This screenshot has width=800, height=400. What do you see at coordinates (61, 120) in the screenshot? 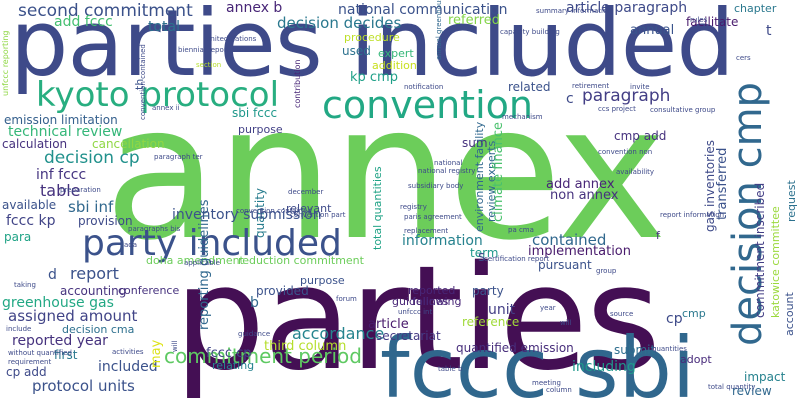
I see `word-emission-limitation: emission limitation` at bounding box center [61, 120].